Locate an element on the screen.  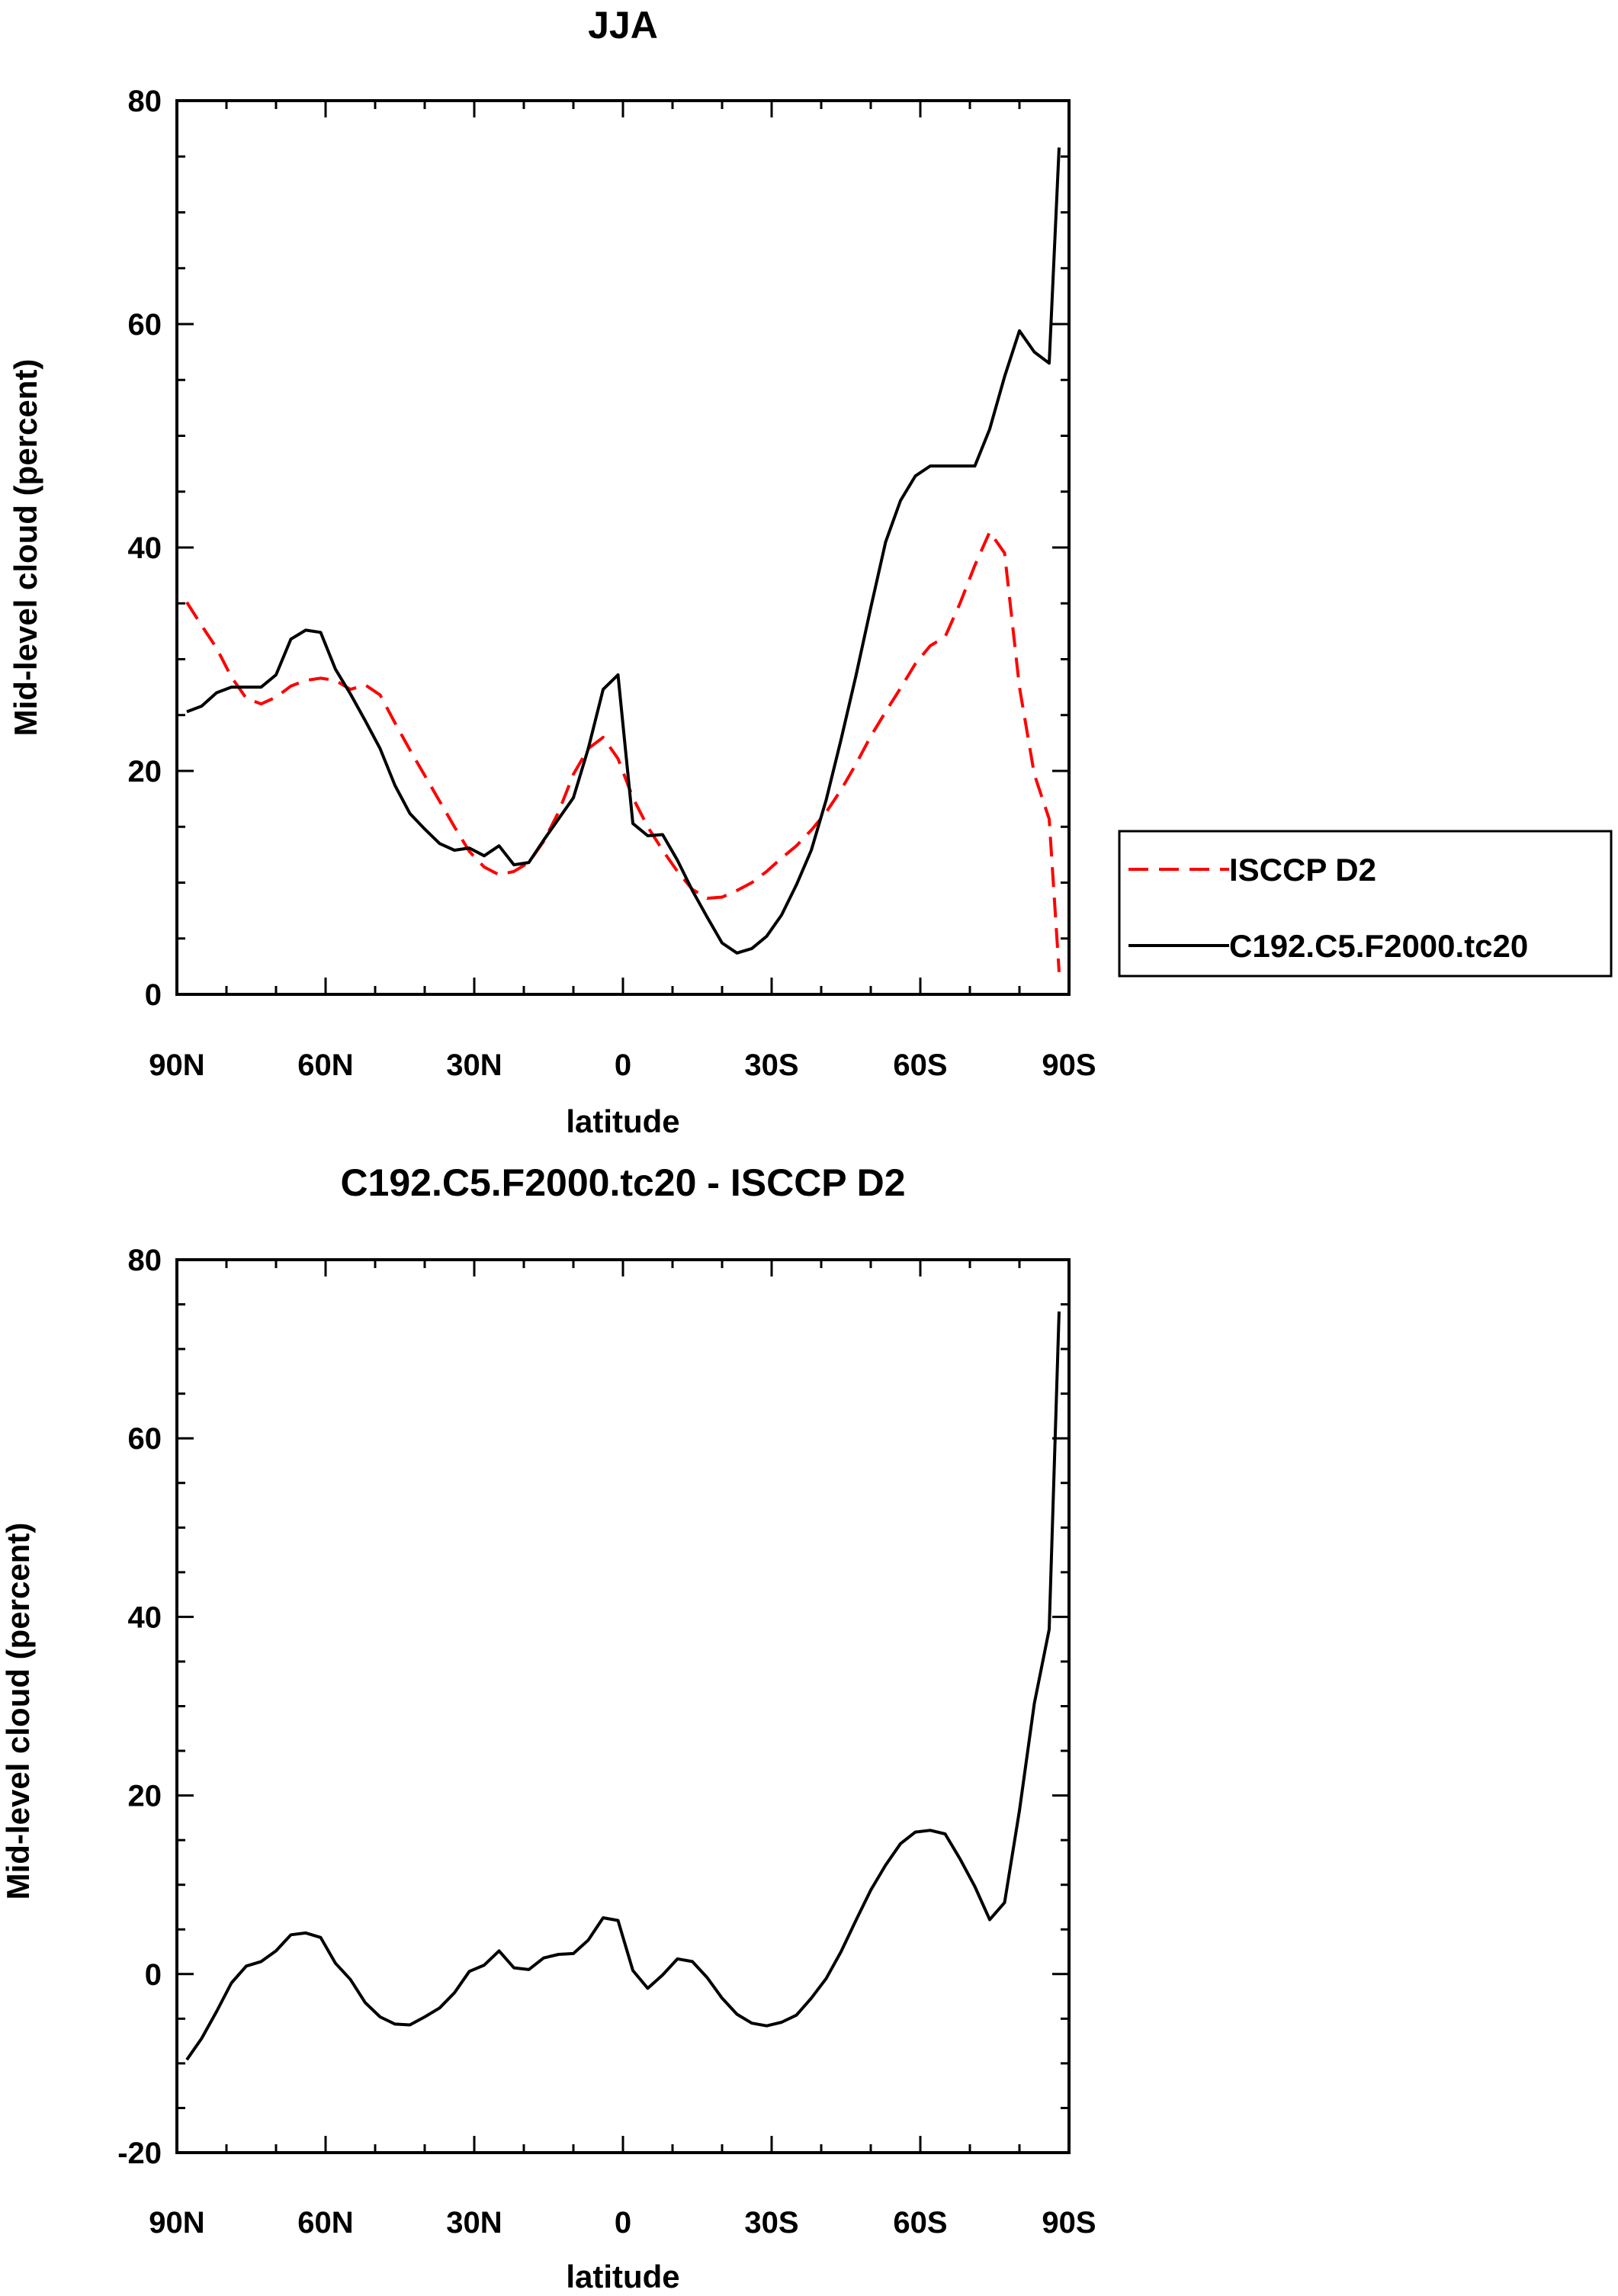
bottom-chart-title: C192.C5.F2000.tc20 - ISCCP D2 is located at coordinates (622, 1182).